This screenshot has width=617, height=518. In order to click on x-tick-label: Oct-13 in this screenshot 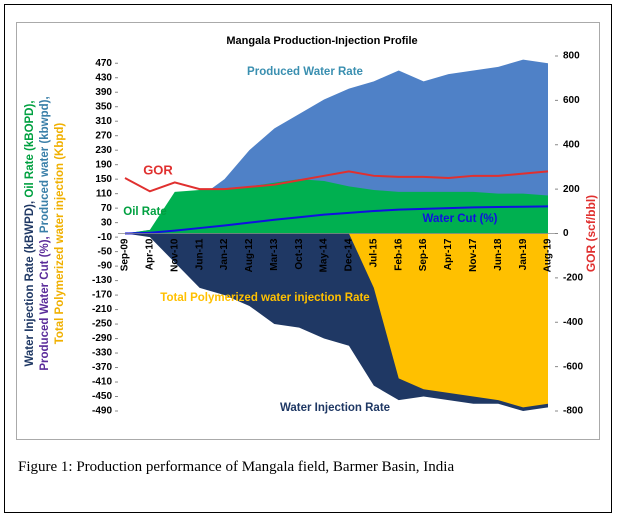, I will do `click(299, 254)`.